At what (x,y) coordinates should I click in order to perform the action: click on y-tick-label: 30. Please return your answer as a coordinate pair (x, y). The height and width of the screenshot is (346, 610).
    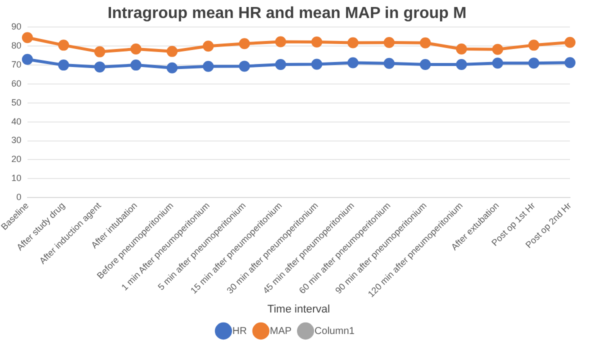
    Looking at the image, I should click on (16, 140).